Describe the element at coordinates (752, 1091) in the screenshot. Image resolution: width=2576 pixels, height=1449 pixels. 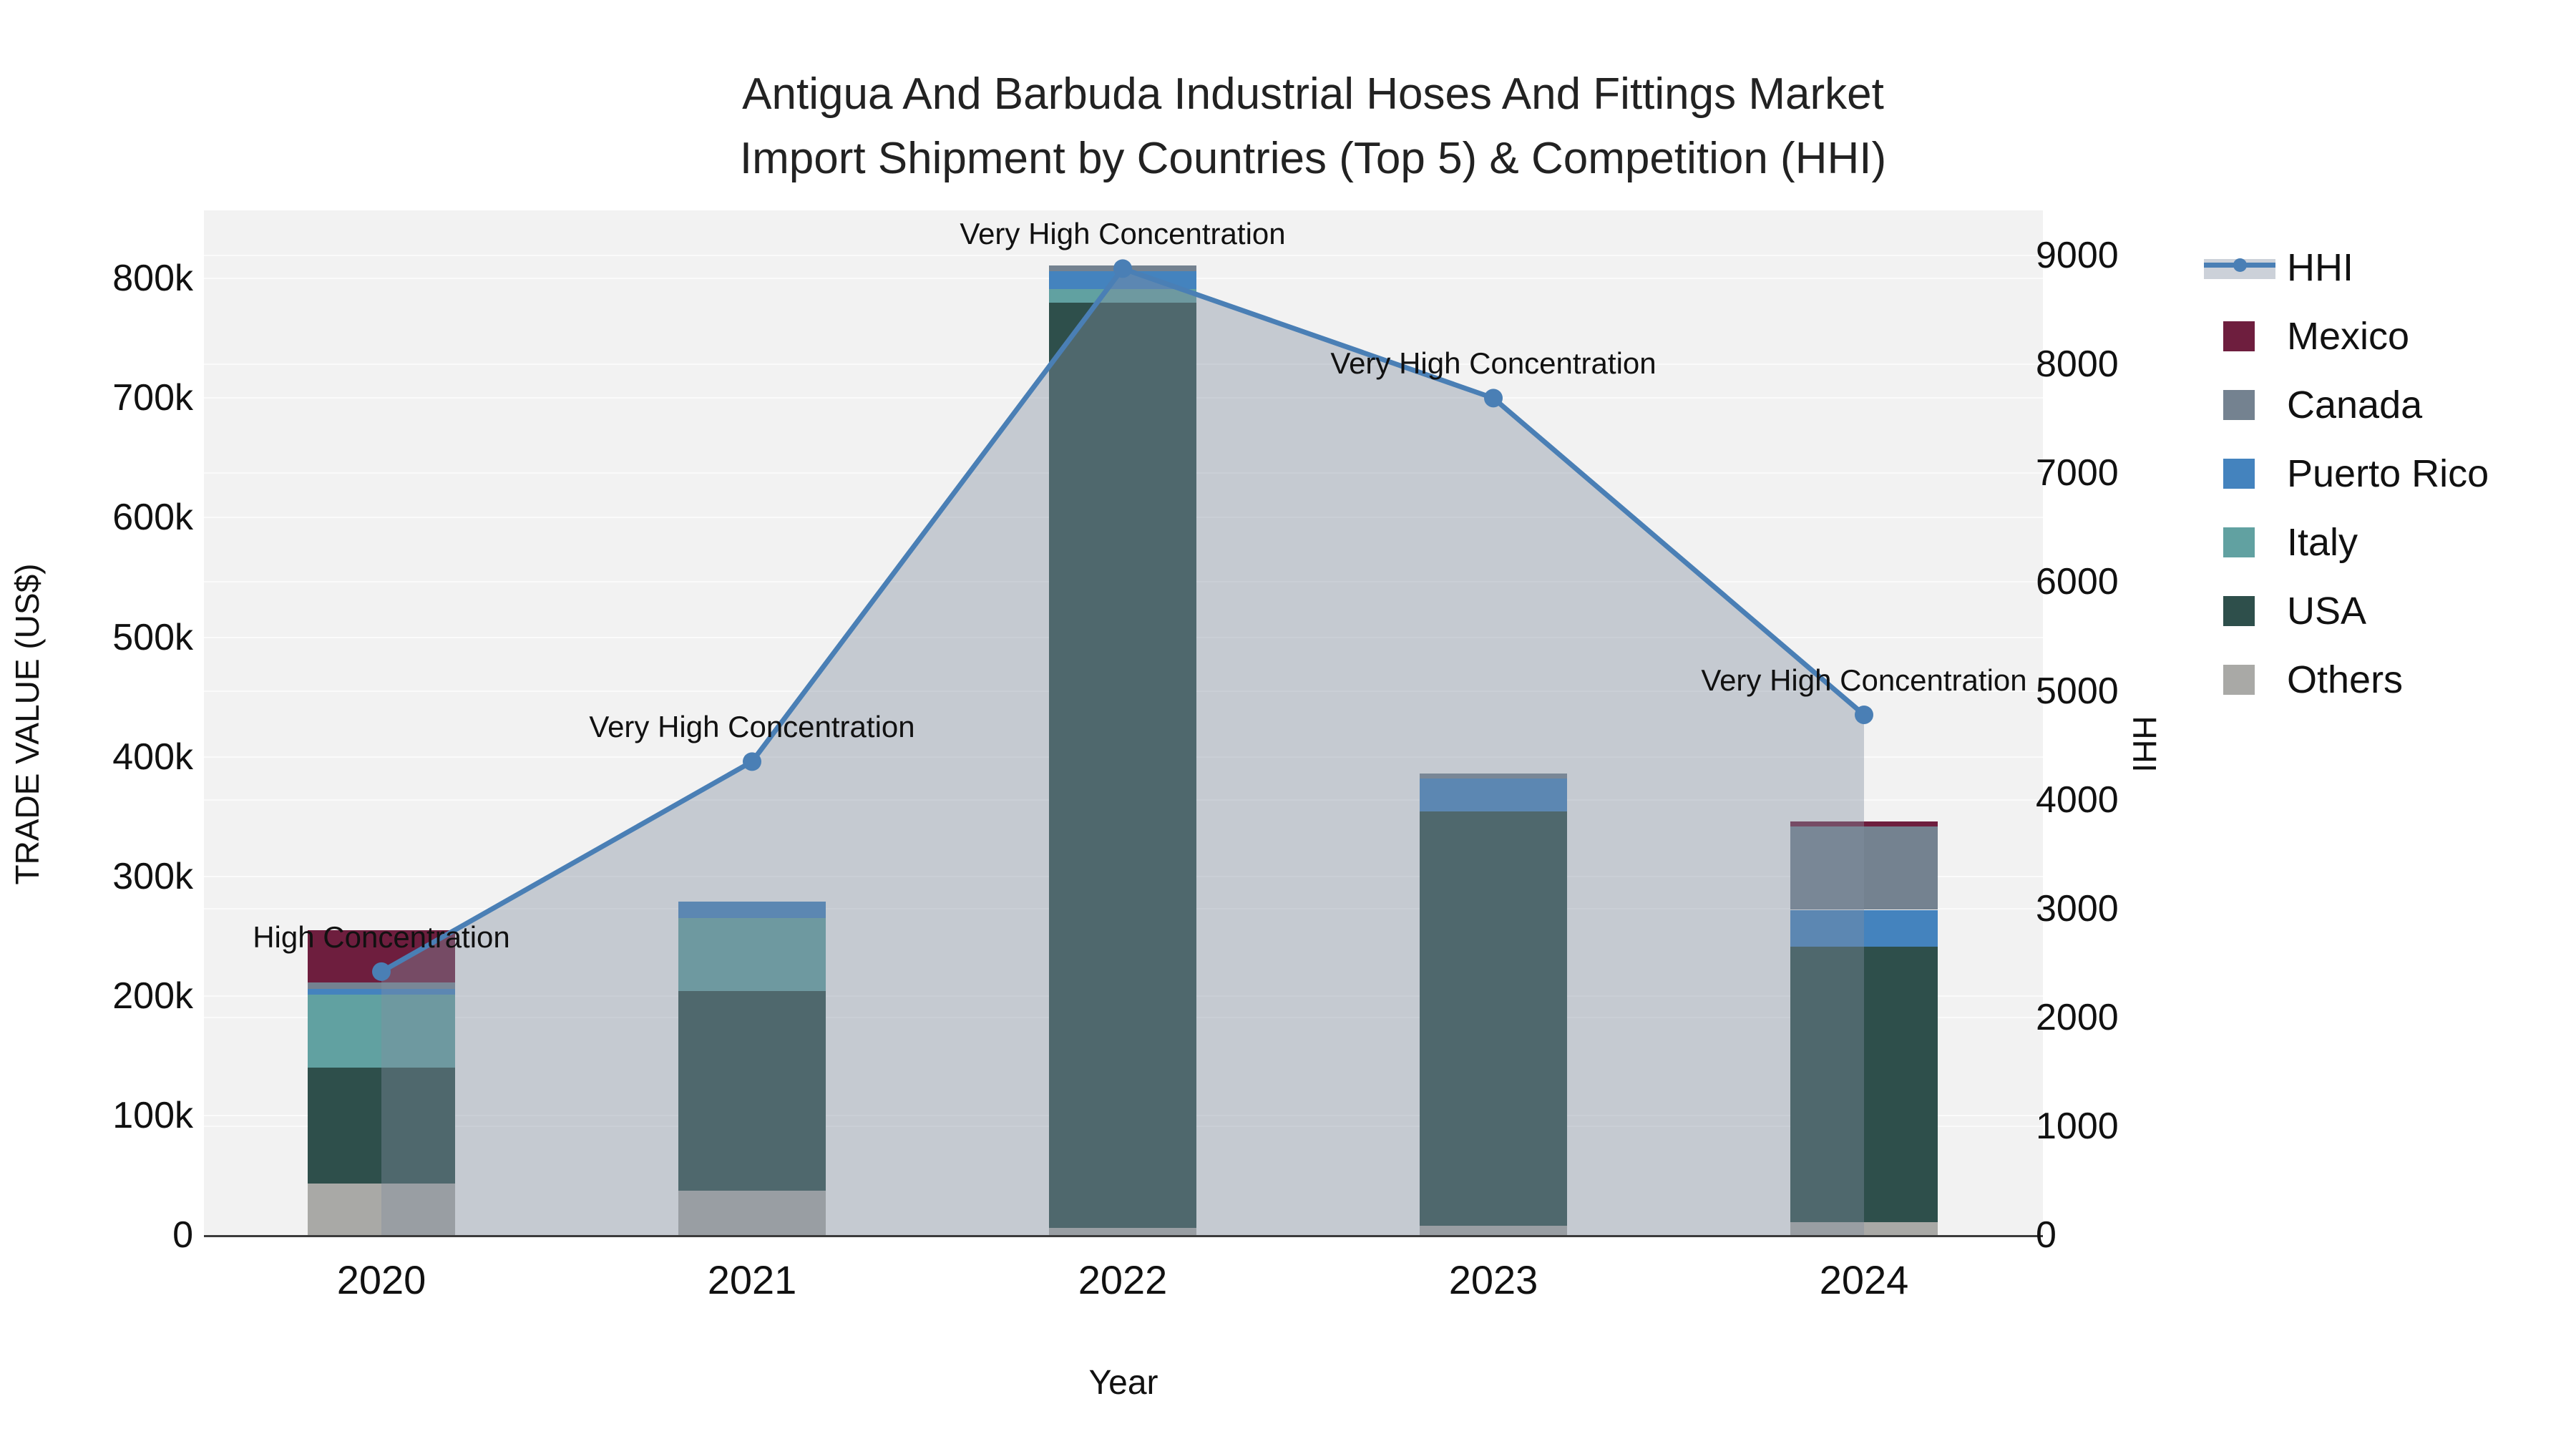
I see `bar-segment-usa-2021` at that location.